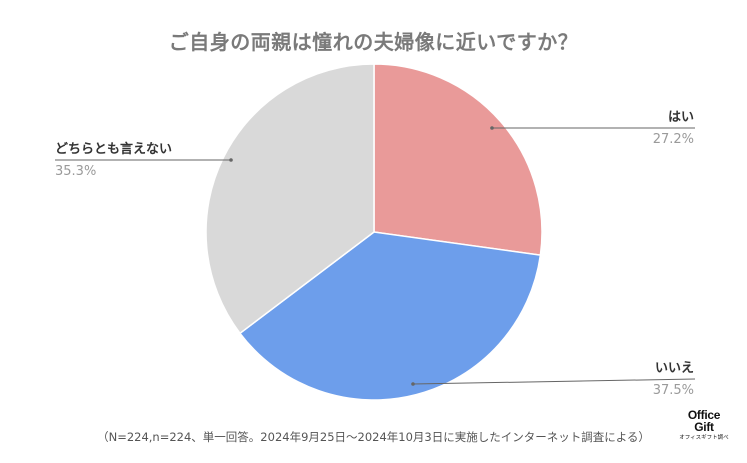  What do you see at coordinates (704, 438) in the screenshot?
I see `brand-subtitle: オフィスギフト調べ` at bounding box center [704, 438].